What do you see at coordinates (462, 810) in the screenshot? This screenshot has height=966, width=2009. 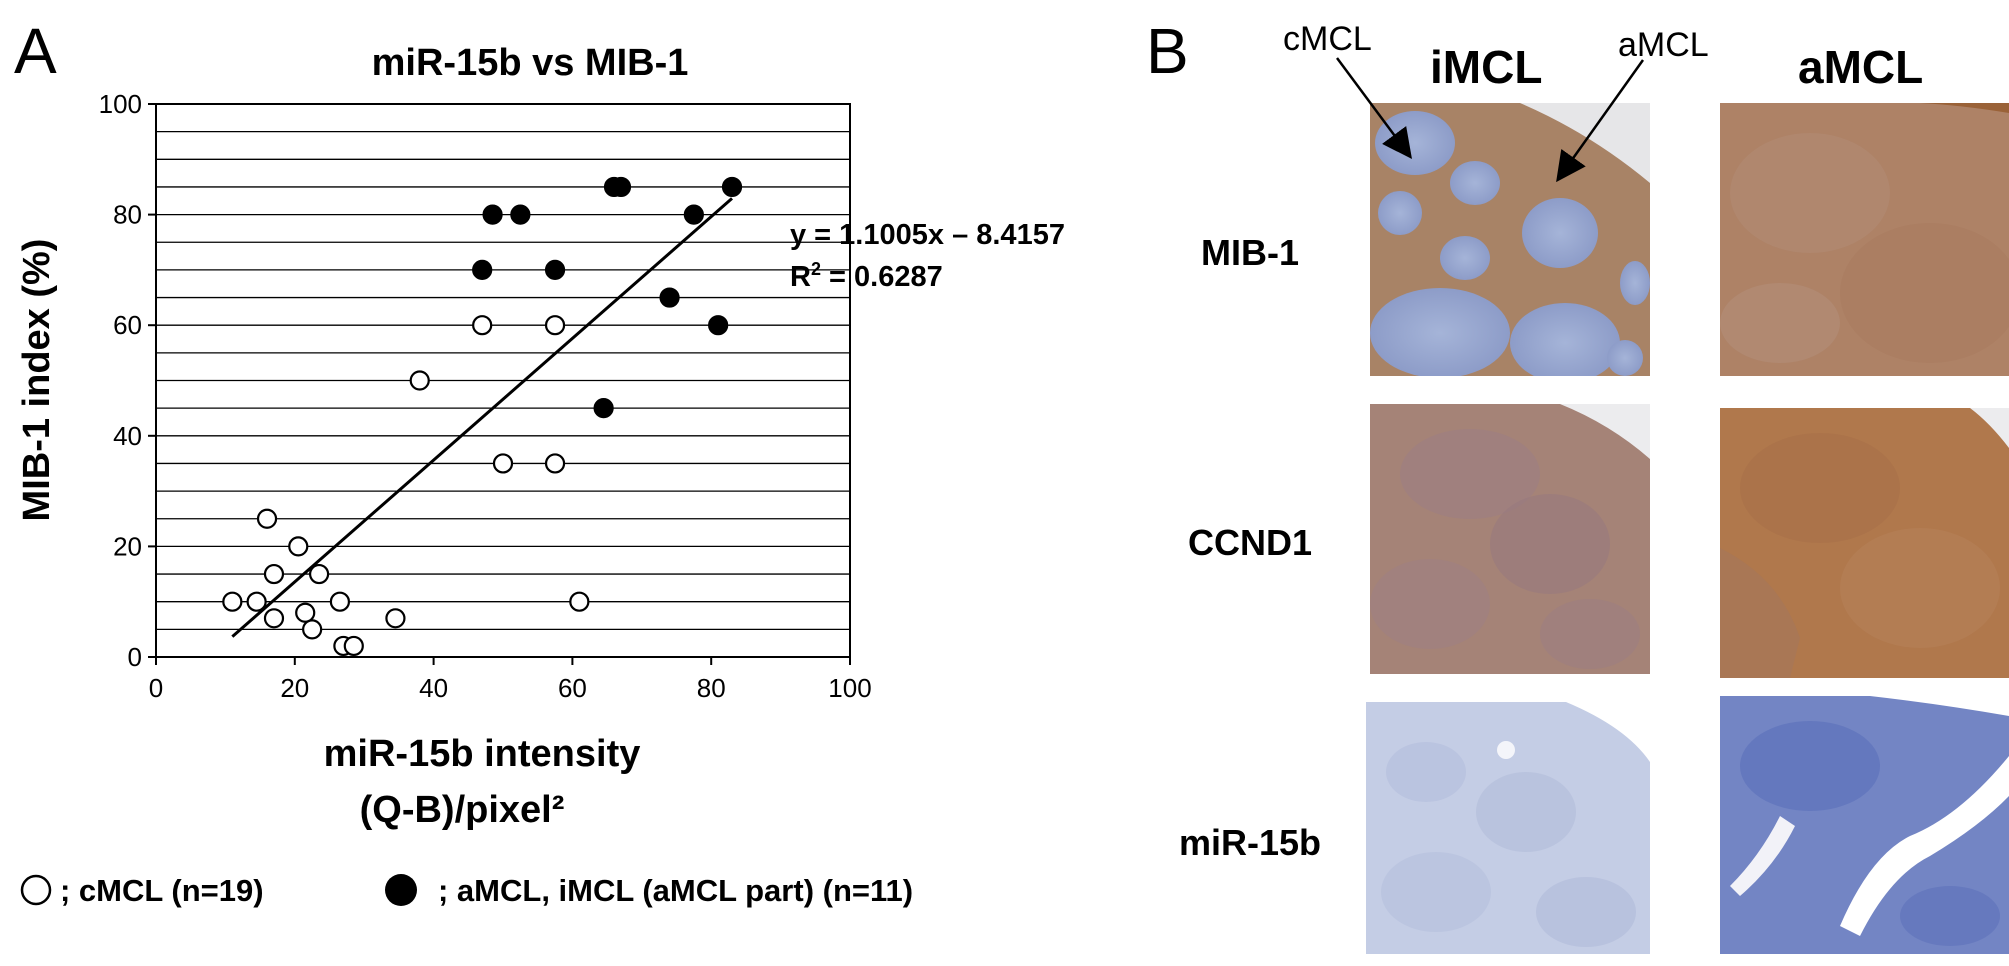 I see `x-axis-label-line2: (Q-B)/pixel²` at bounding box center [462, 810].